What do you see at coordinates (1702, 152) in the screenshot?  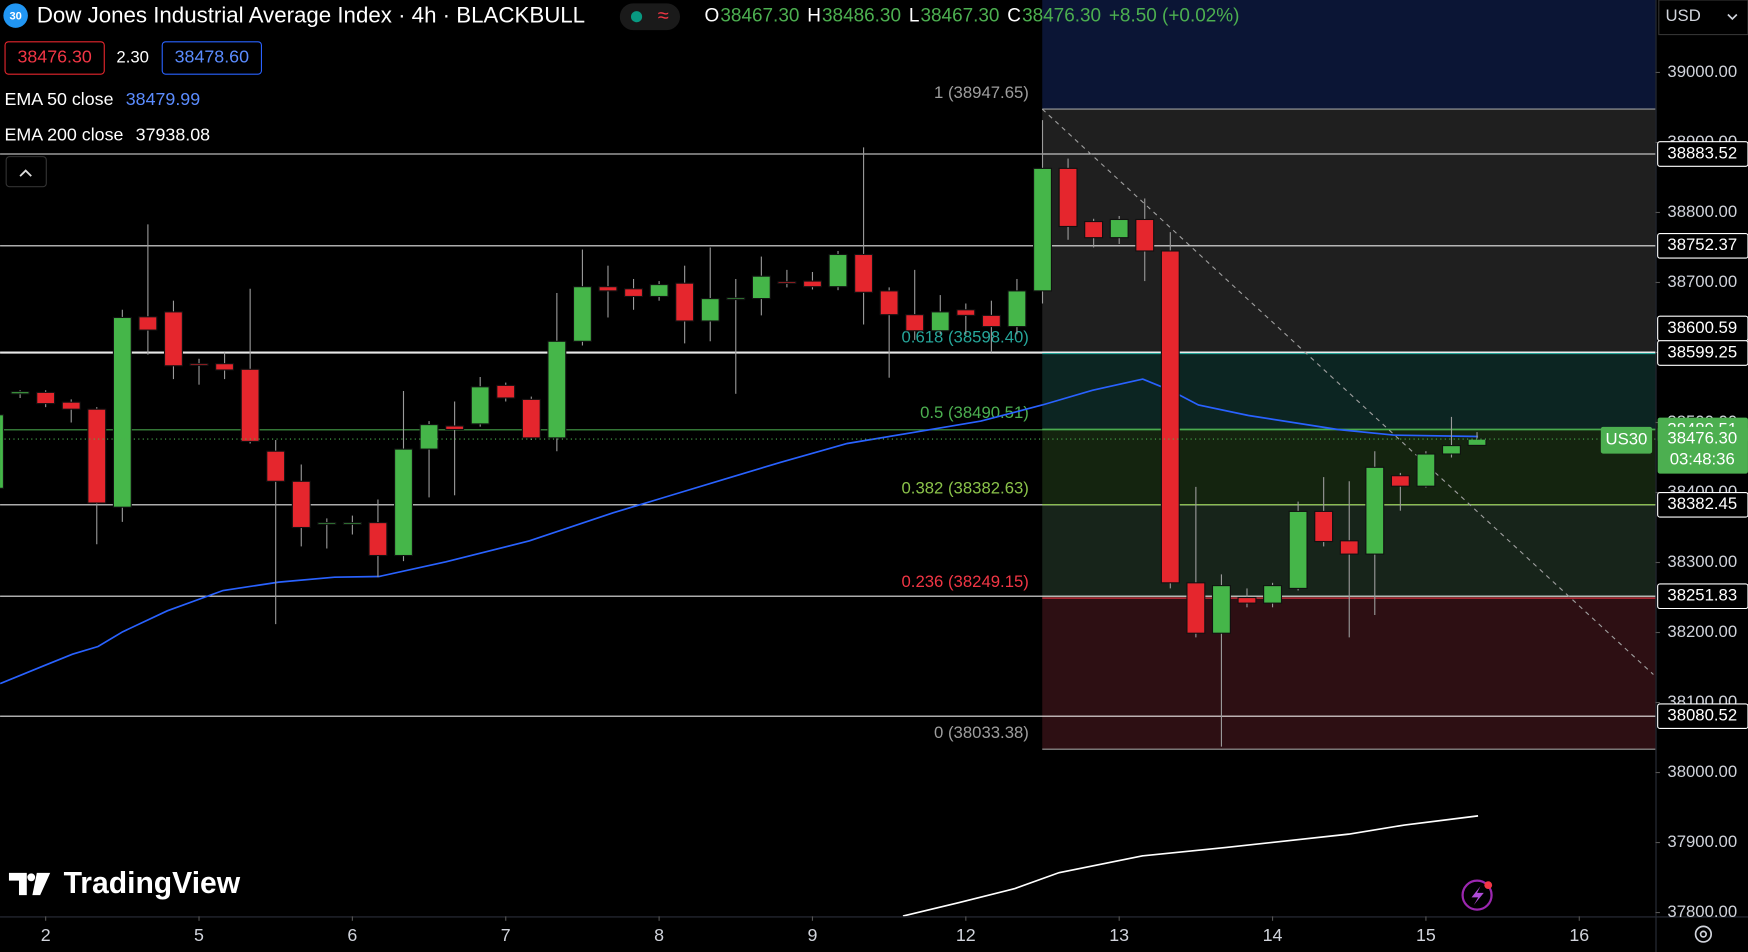 I see `price-label: 38883.52` at bounding box center [1702, 152].